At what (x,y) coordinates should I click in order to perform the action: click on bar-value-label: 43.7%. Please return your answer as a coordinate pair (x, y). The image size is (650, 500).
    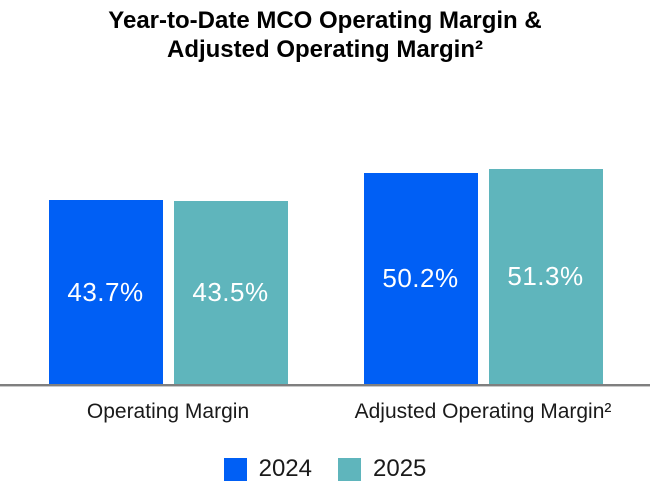
    Looking at the image, I should click on (105, 291).